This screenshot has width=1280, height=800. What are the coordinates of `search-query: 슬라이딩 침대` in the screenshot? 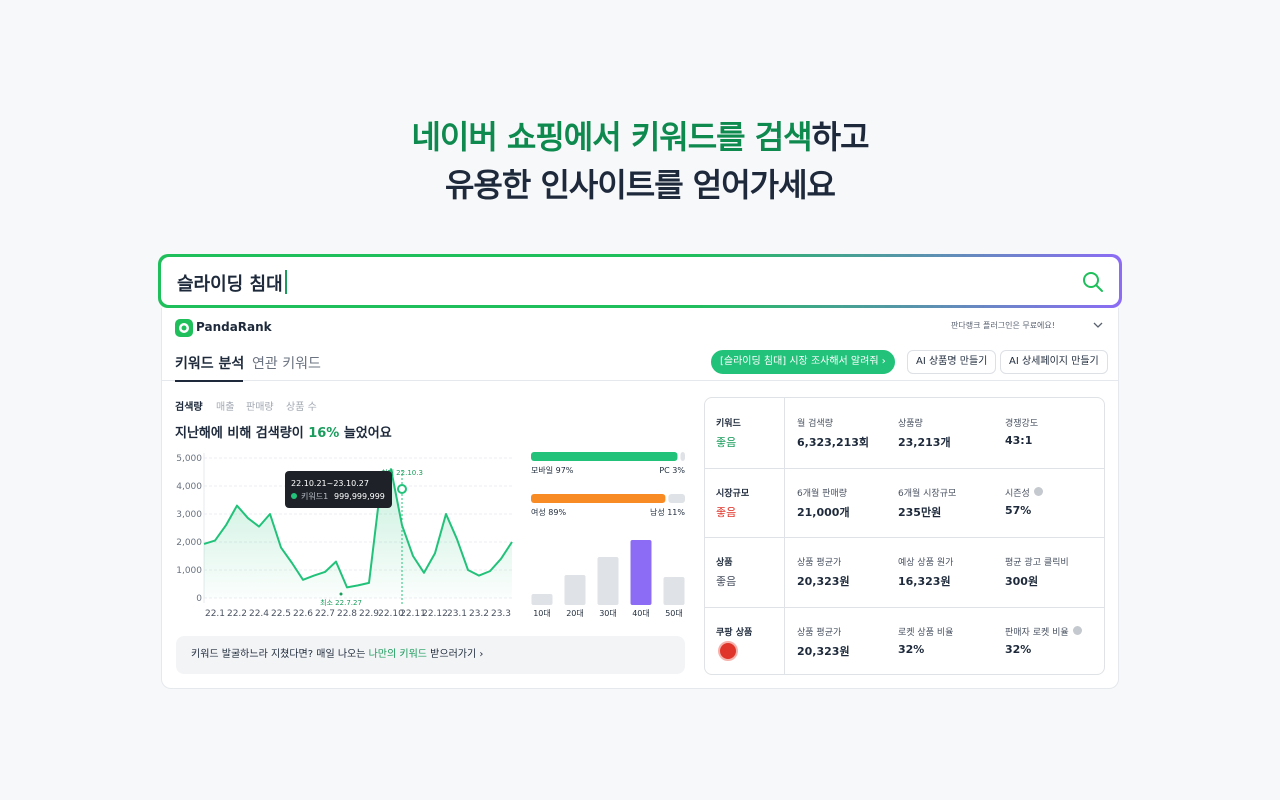 It's located at (230, 284).